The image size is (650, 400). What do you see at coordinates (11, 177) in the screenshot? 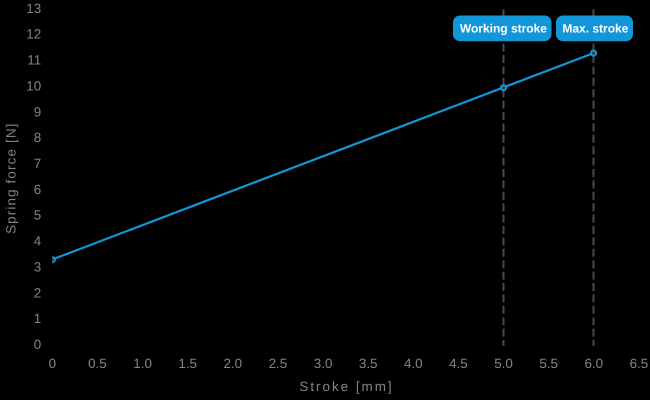
I see `svg-text: Spring force [N]` at bounding box center [11, 177].